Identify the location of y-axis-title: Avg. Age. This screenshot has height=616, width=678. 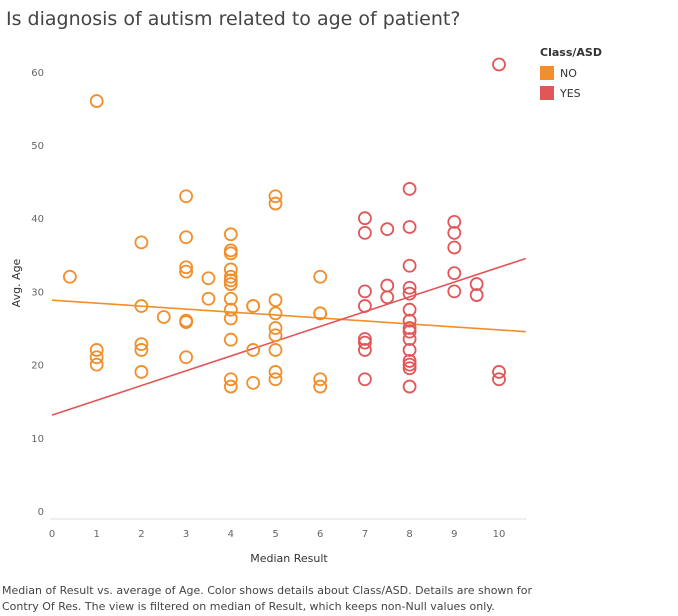
(16, 282).